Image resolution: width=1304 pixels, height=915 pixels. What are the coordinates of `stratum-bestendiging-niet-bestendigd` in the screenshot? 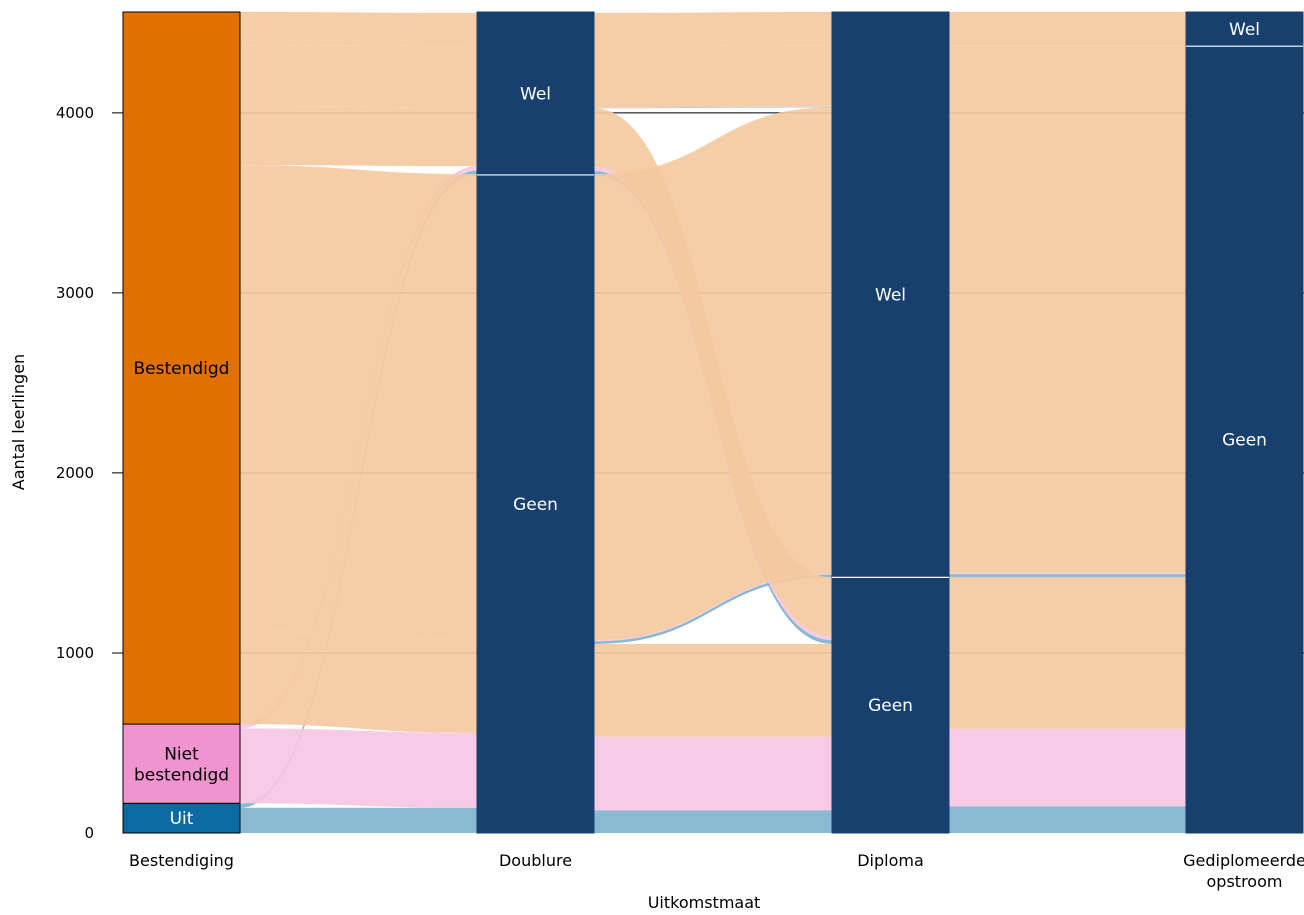 It's located at (181, 763).